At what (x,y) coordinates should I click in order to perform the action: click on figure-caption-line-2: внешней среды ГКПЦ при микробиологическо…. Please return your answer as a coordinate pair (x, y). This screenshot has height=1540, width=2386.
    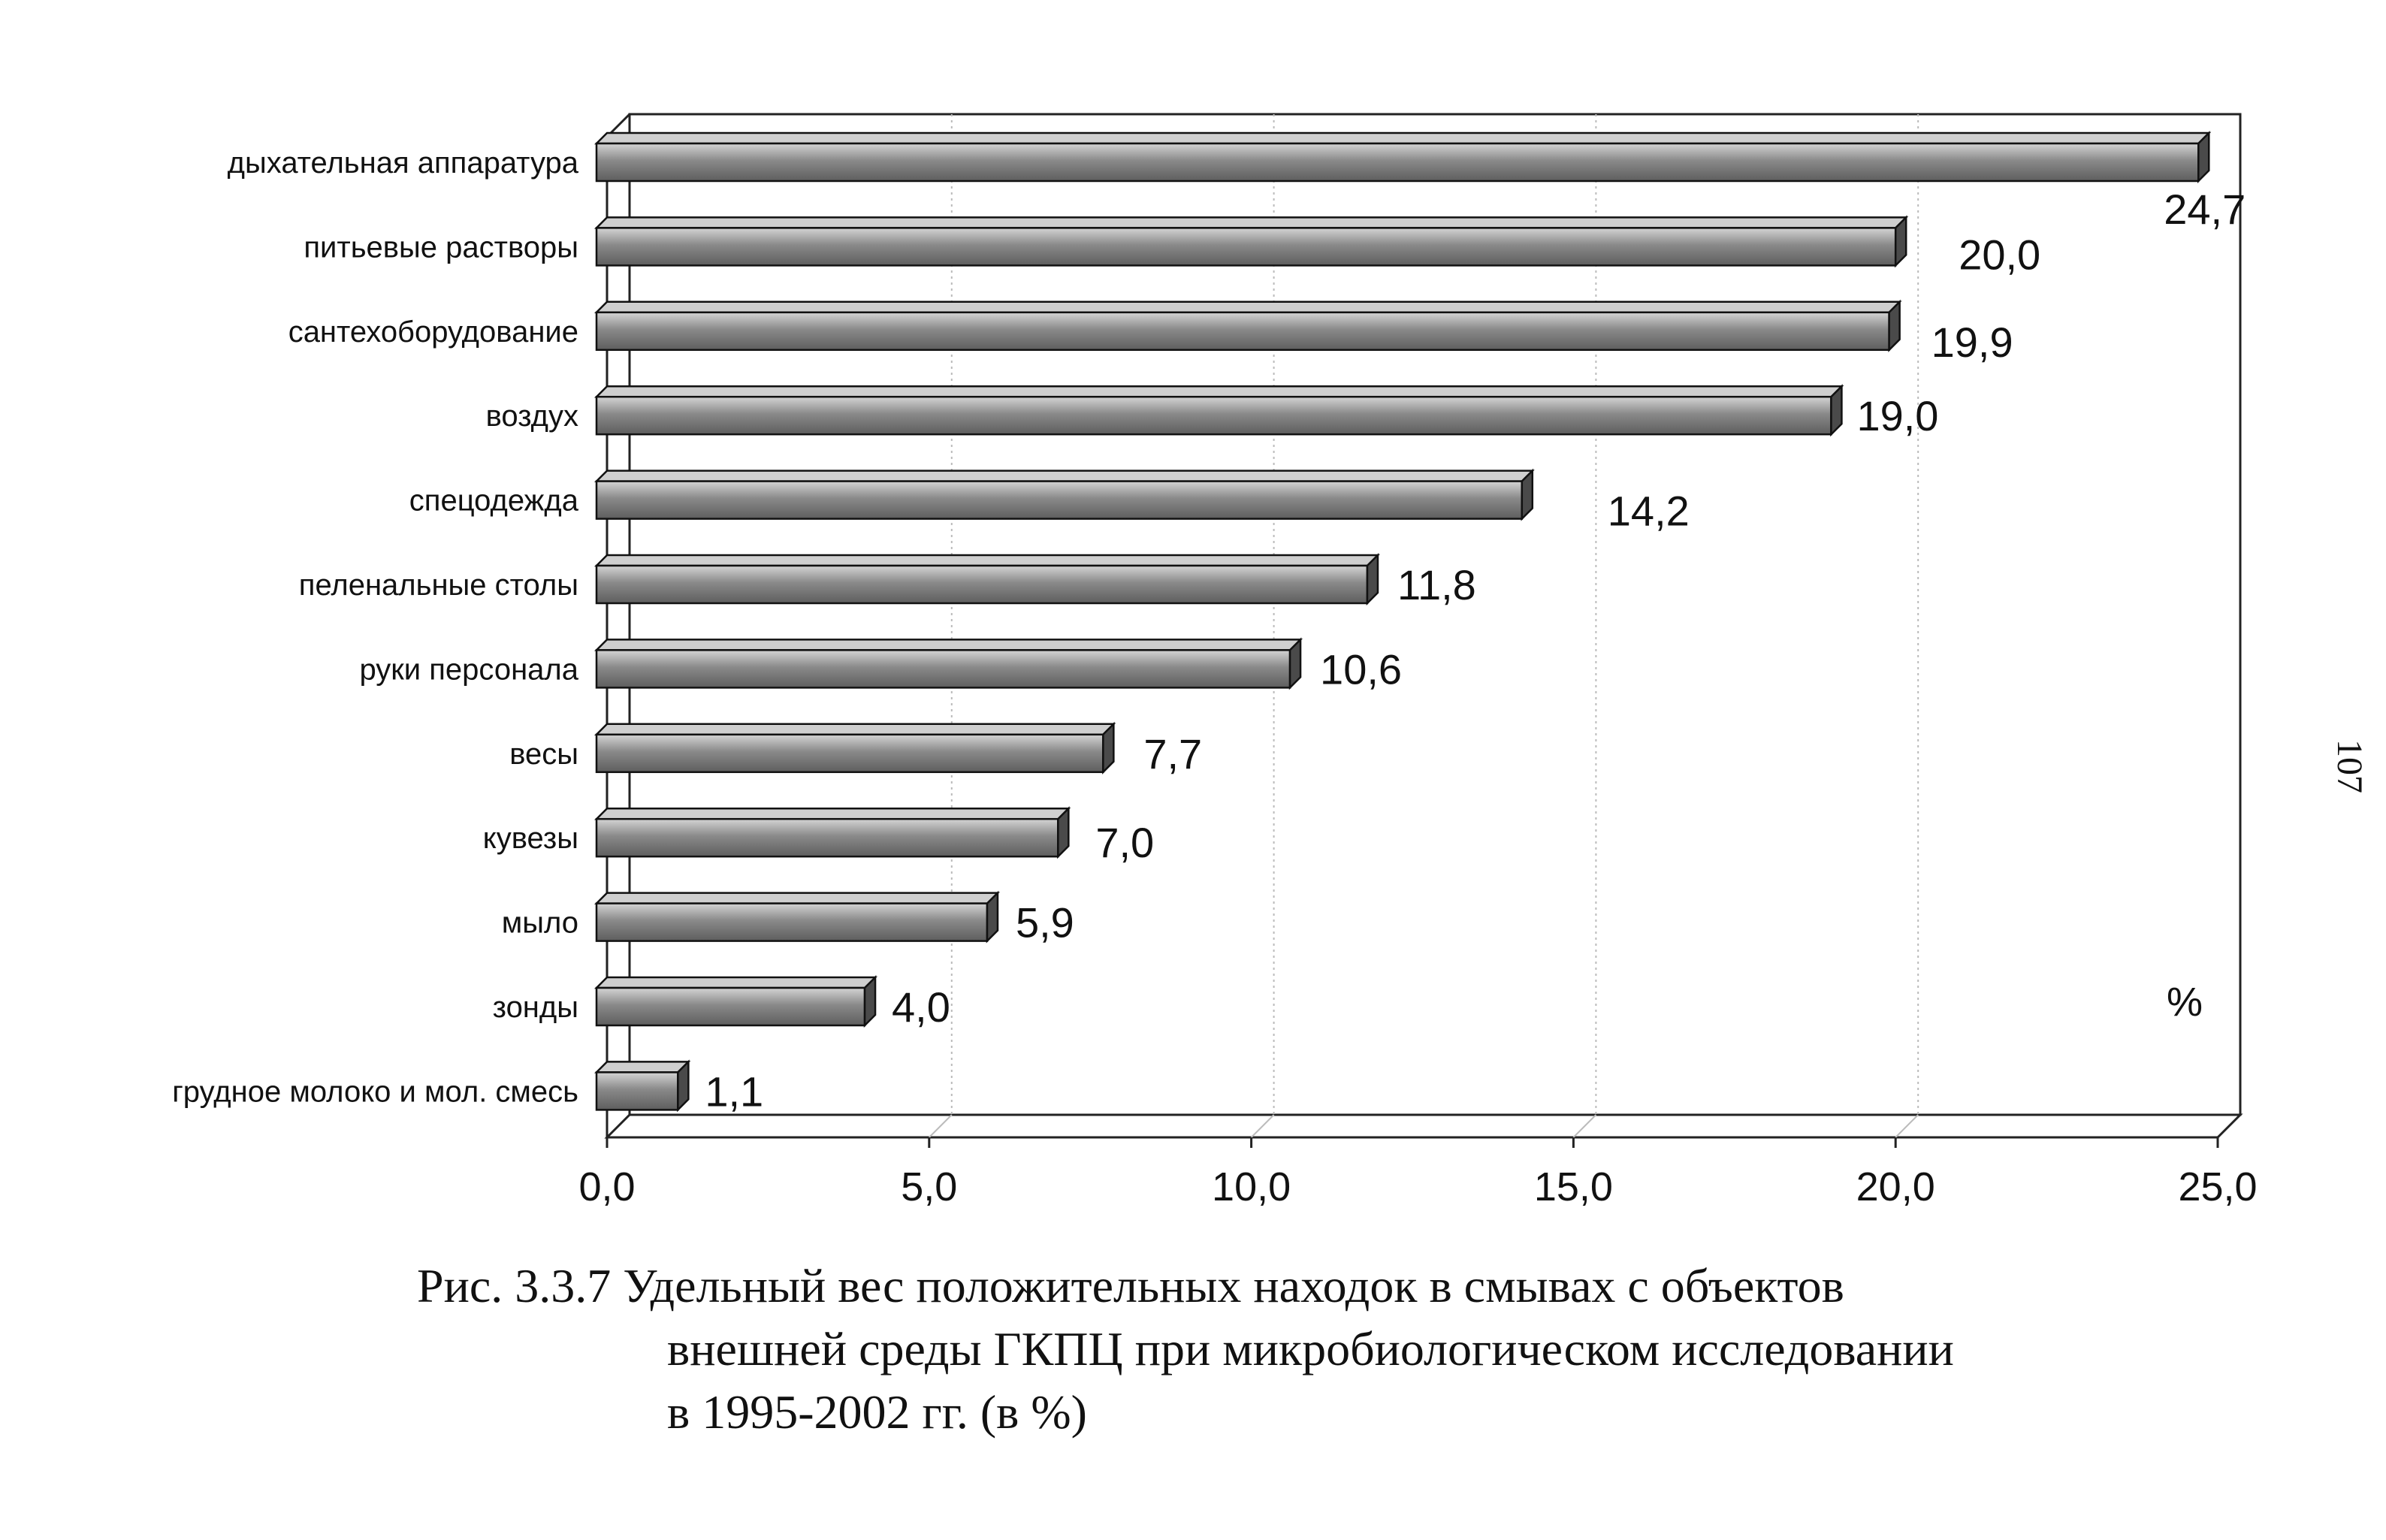
    Looking at the image, I should click on (1311, 1348).